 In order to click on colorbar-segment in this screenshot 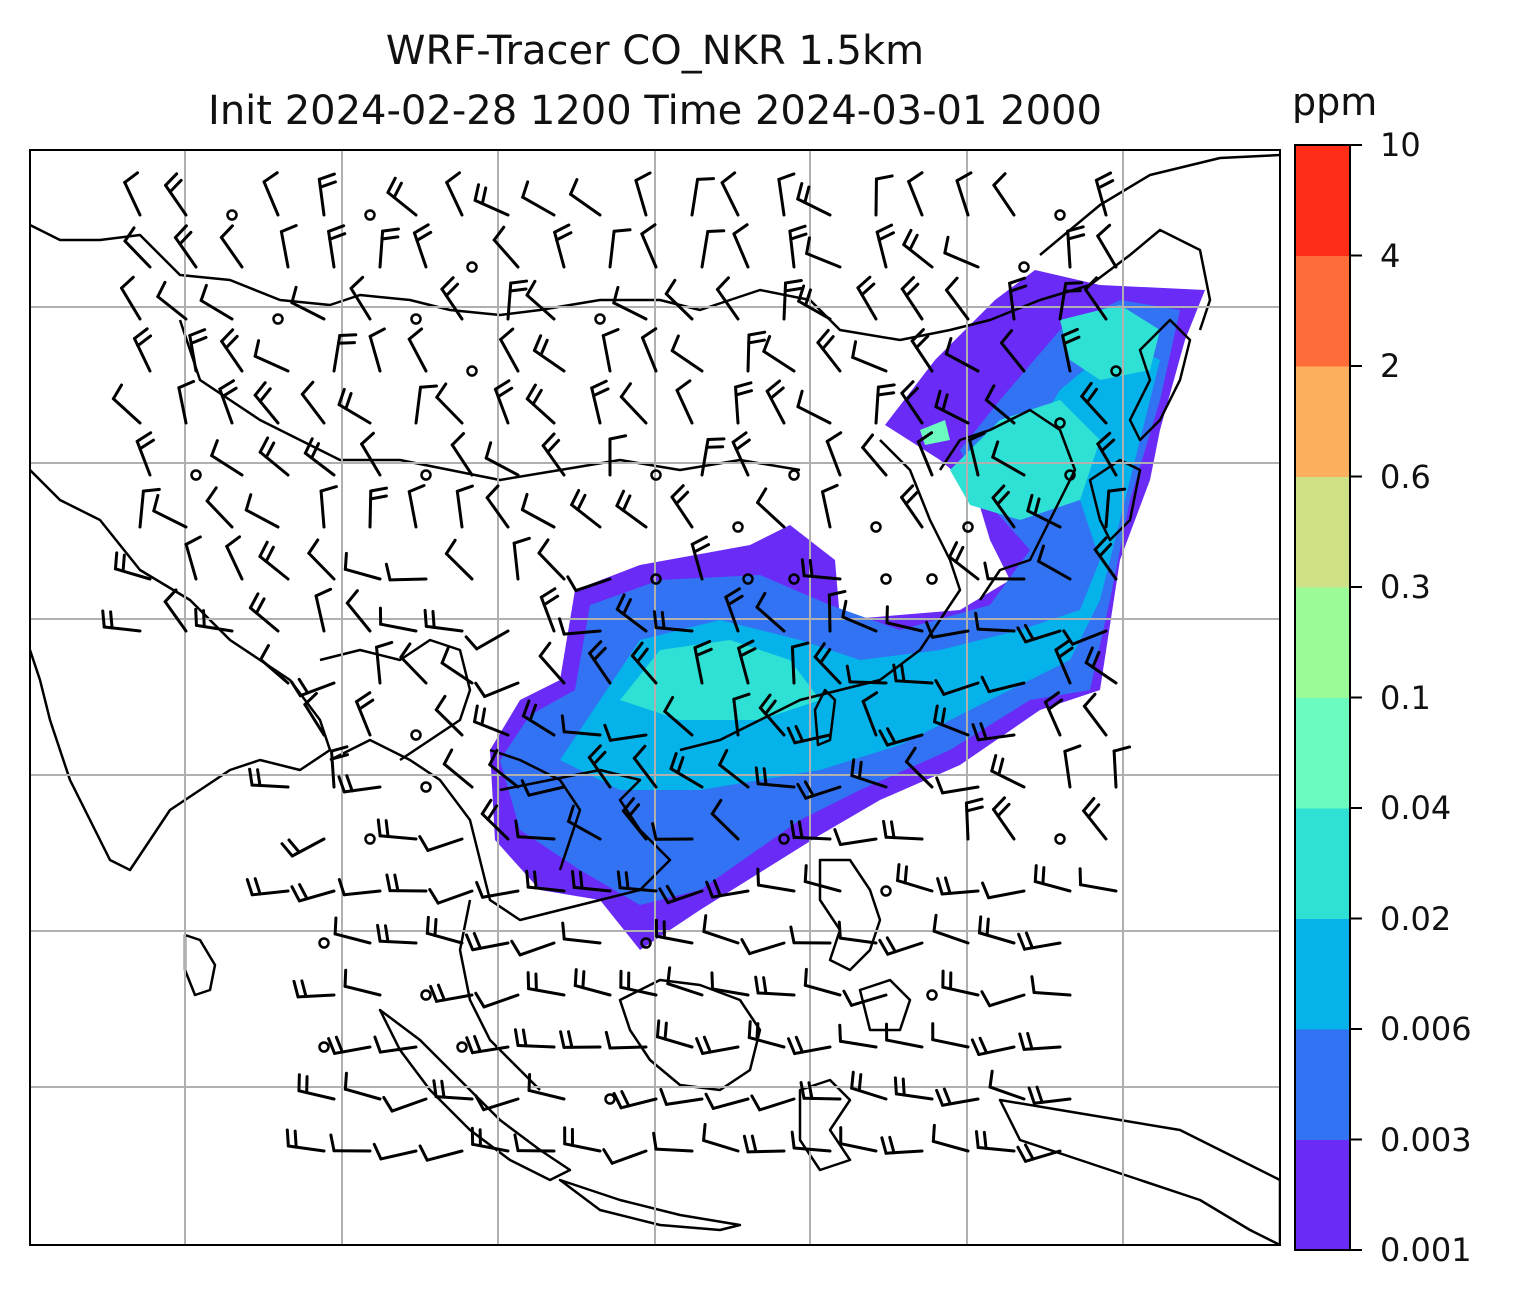, I will do `click(1322, 1195)`.